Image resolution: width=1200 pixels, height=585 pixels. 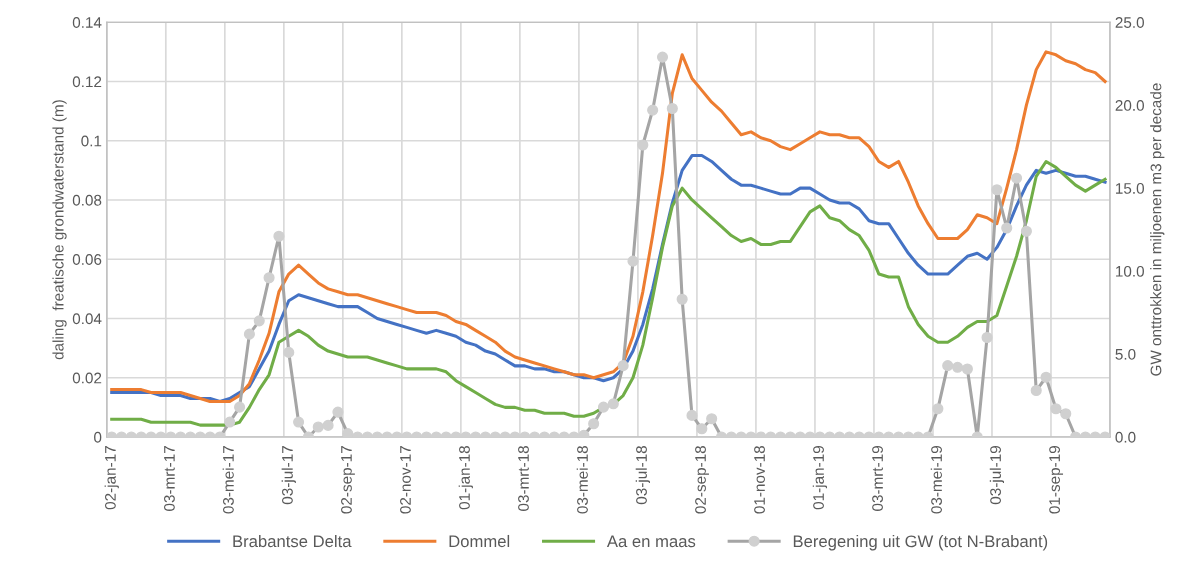 What do you see at coordinates (111, 478) in the screenshot?
I see `x-tick-label: 02-jan-17` at bounding box center [111, 478].